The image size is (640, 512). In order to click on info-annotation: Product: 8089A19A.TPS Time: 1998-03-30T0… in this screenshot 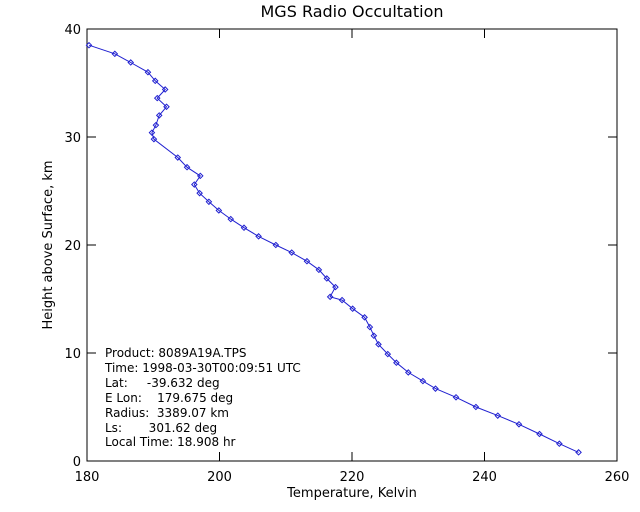, I will do `click(202, 397)`.